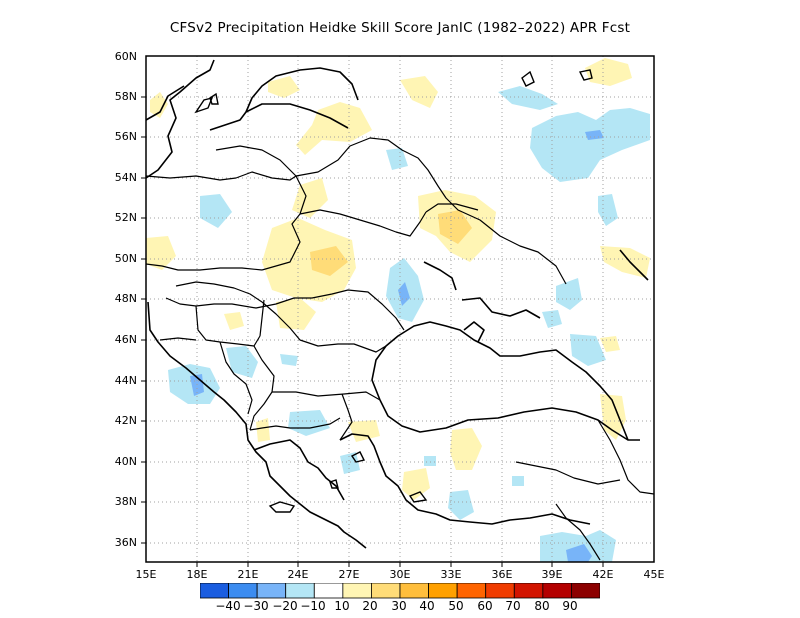 The width and height of the screenshot is (800, 618). What do you see at coordinates (654, 574) in the screenshot?
I see `lon-label: 45E` at bounding box center [654, 574].